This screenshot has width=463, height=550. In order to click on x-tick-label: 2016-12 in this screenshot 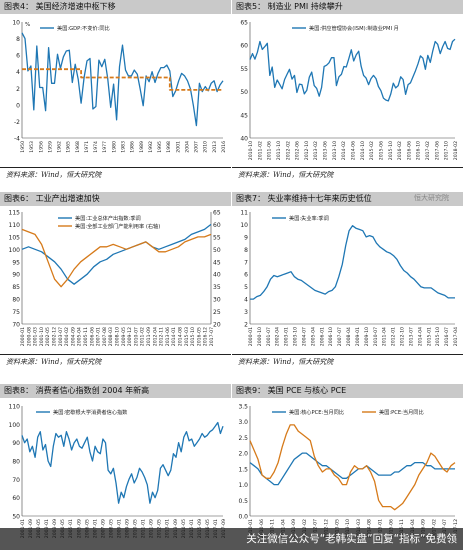, I will do `click(206, 336)`.